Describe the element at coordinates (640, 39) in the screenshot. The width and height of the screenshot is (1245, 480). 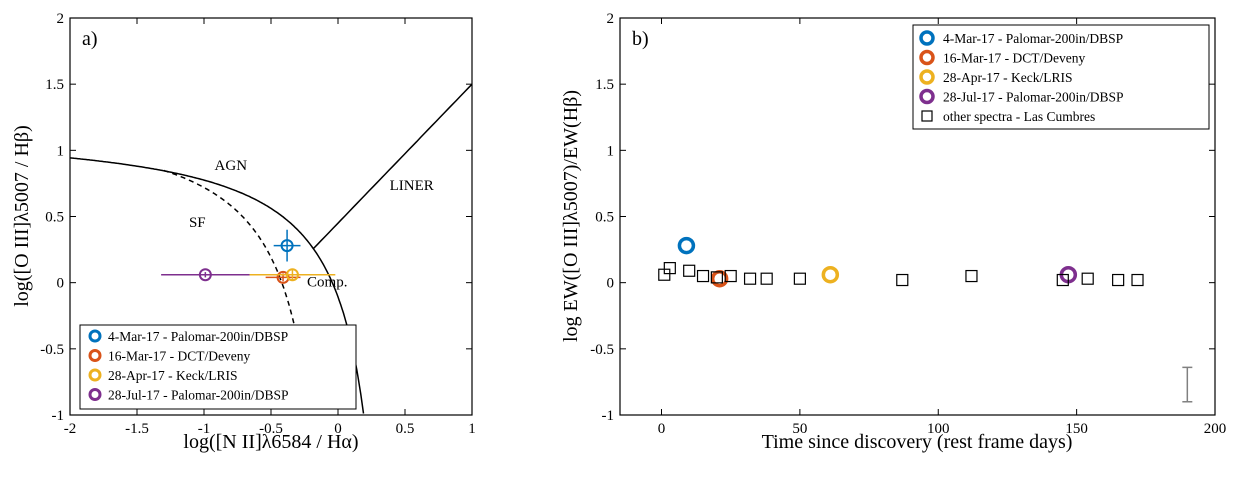
I see `panel-label: b)` at that location.